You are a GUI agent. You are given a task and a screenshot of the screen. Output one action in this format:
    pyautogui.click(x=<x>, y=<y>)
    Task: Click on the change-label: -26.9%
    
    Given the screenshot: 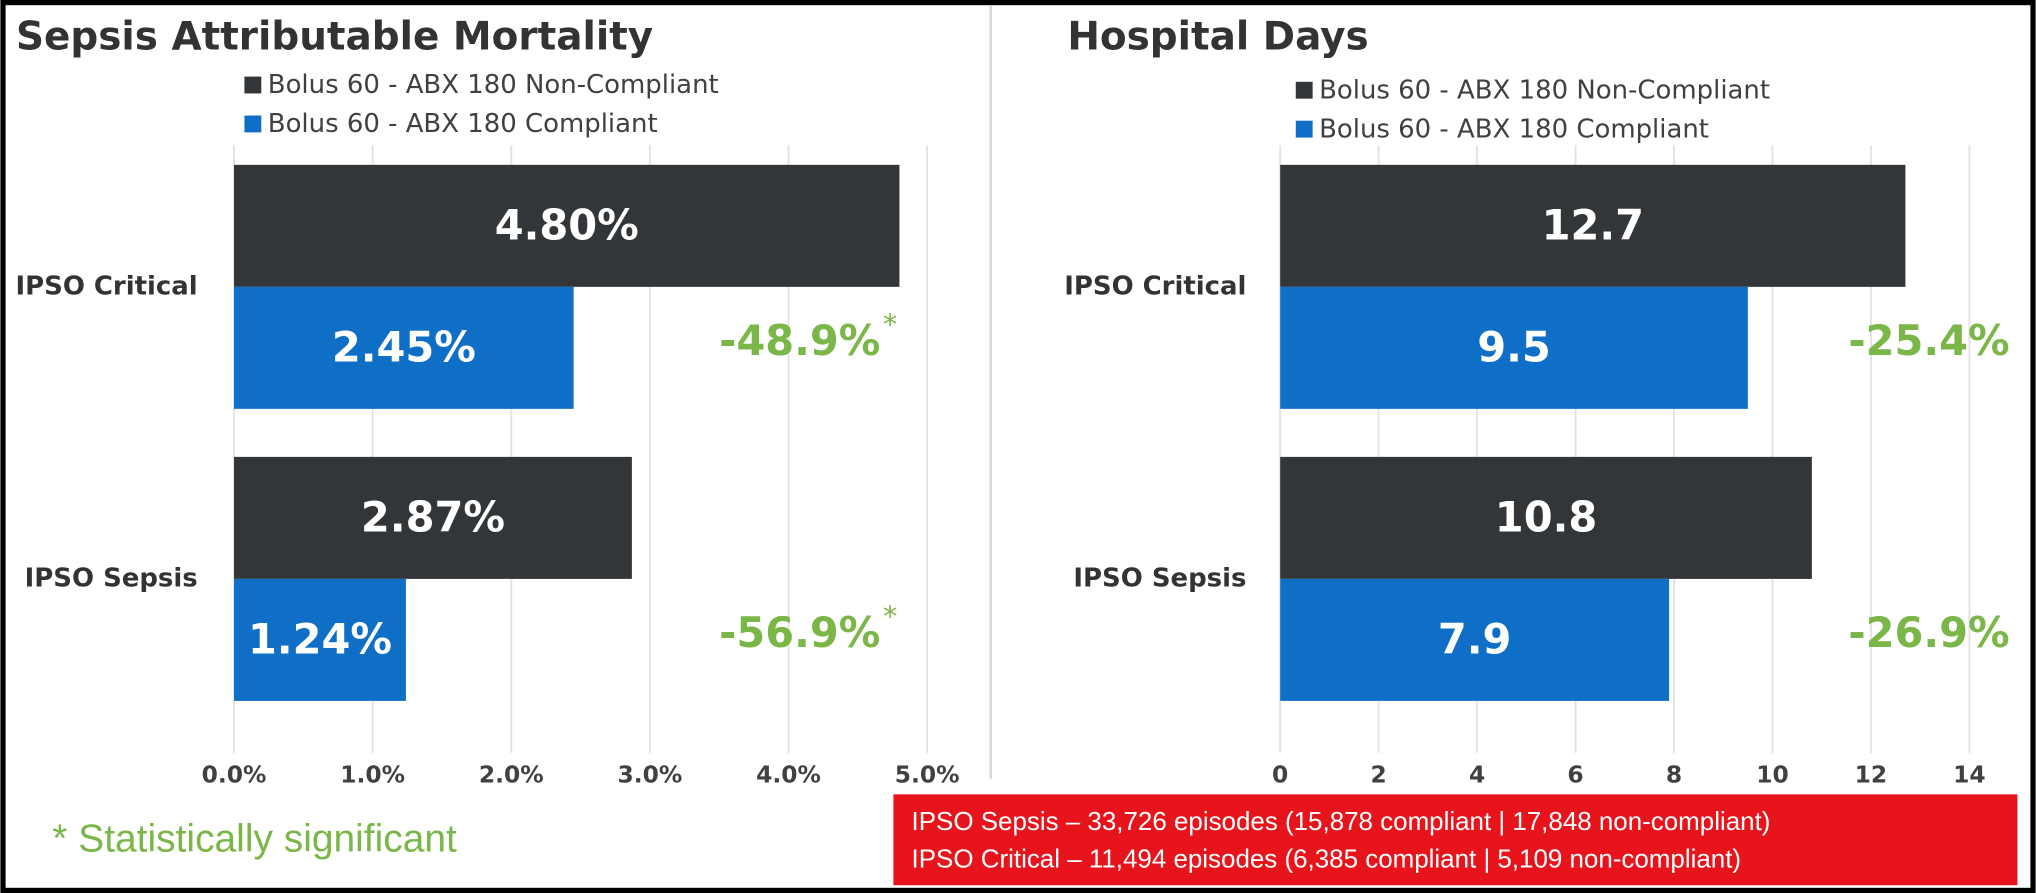 What is the action you would take?
    pyautogui.click(x=1928, y=632)
    